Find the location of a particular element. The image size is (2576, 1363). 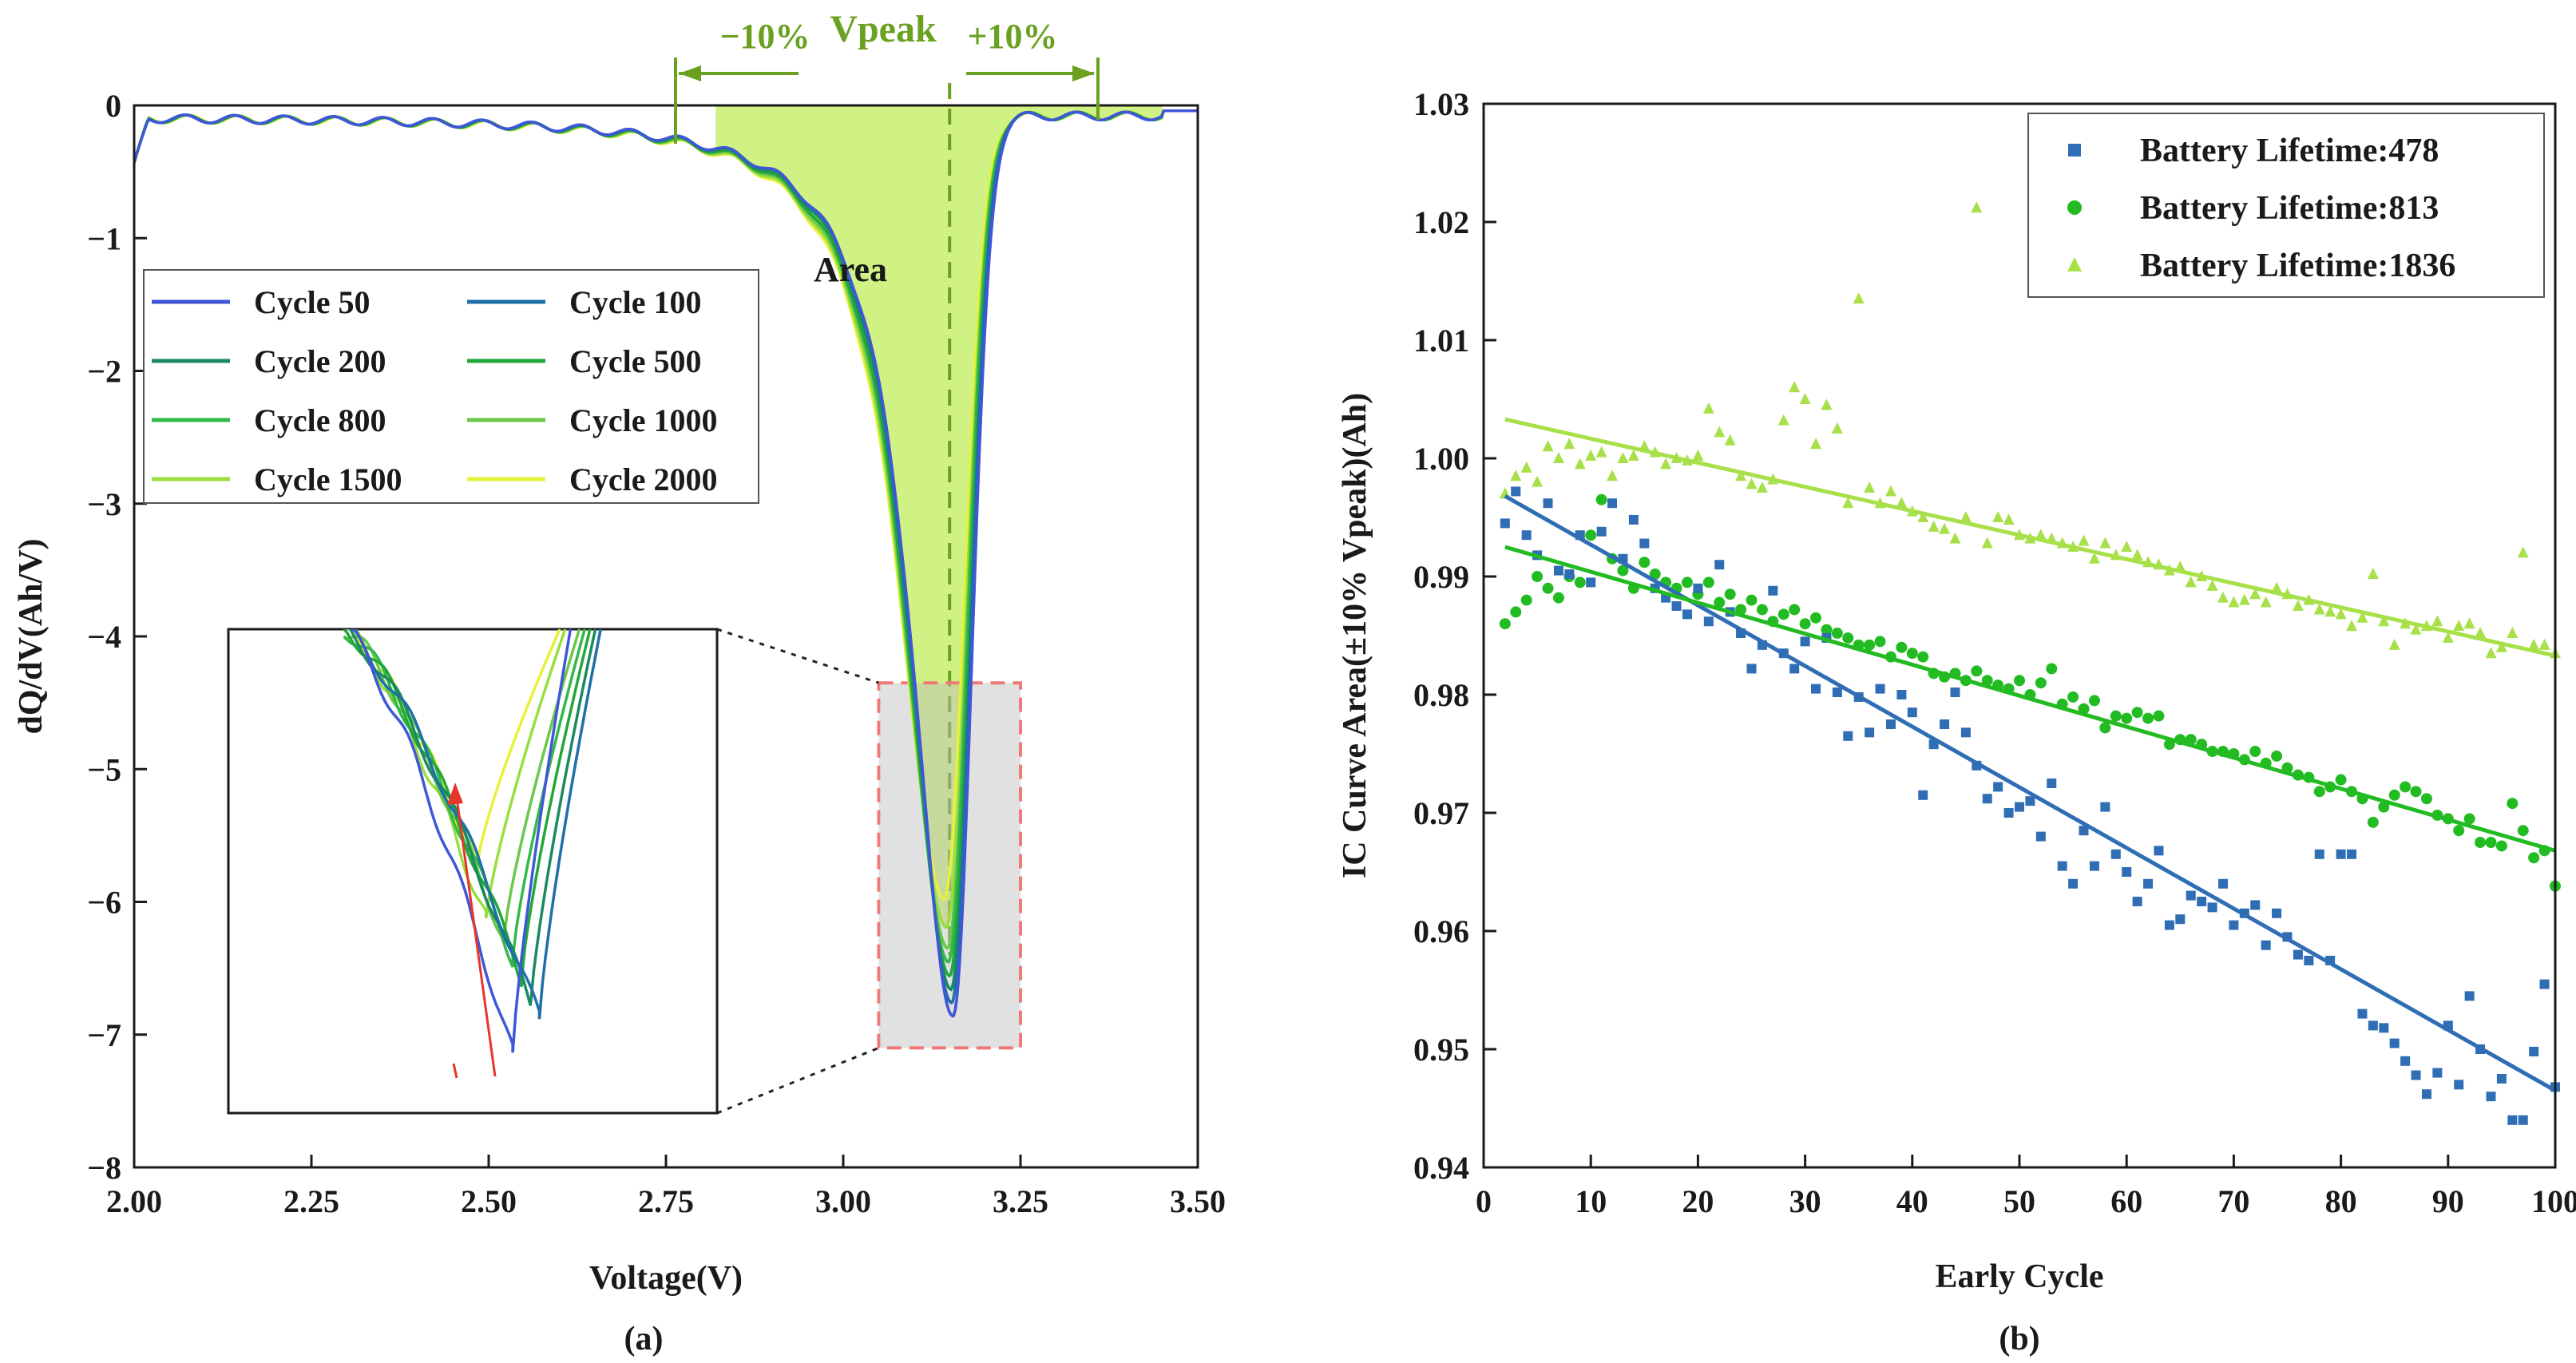

y-axis-label-b: IC Curve Area(±10% Vpeak)(Ah) is located at coordinates (1355, 636).